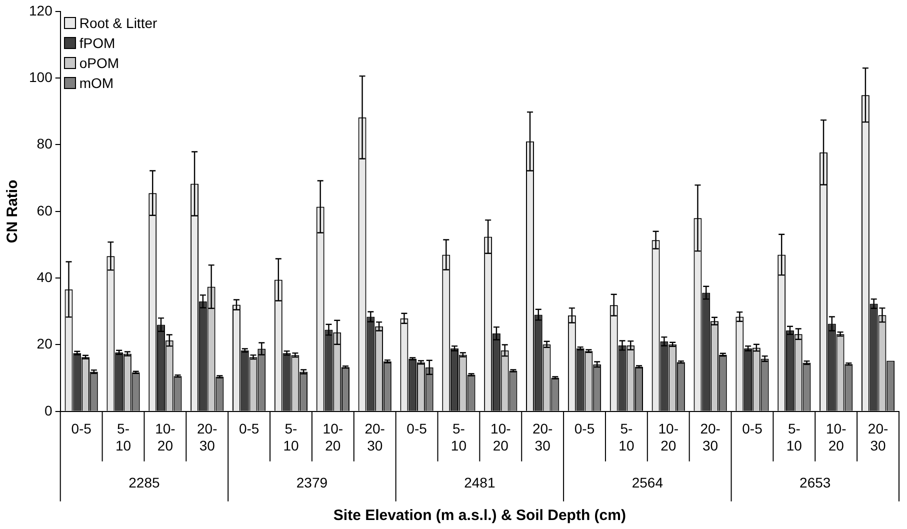  I want to click on legend-label: oPOM, so click(99, 64).